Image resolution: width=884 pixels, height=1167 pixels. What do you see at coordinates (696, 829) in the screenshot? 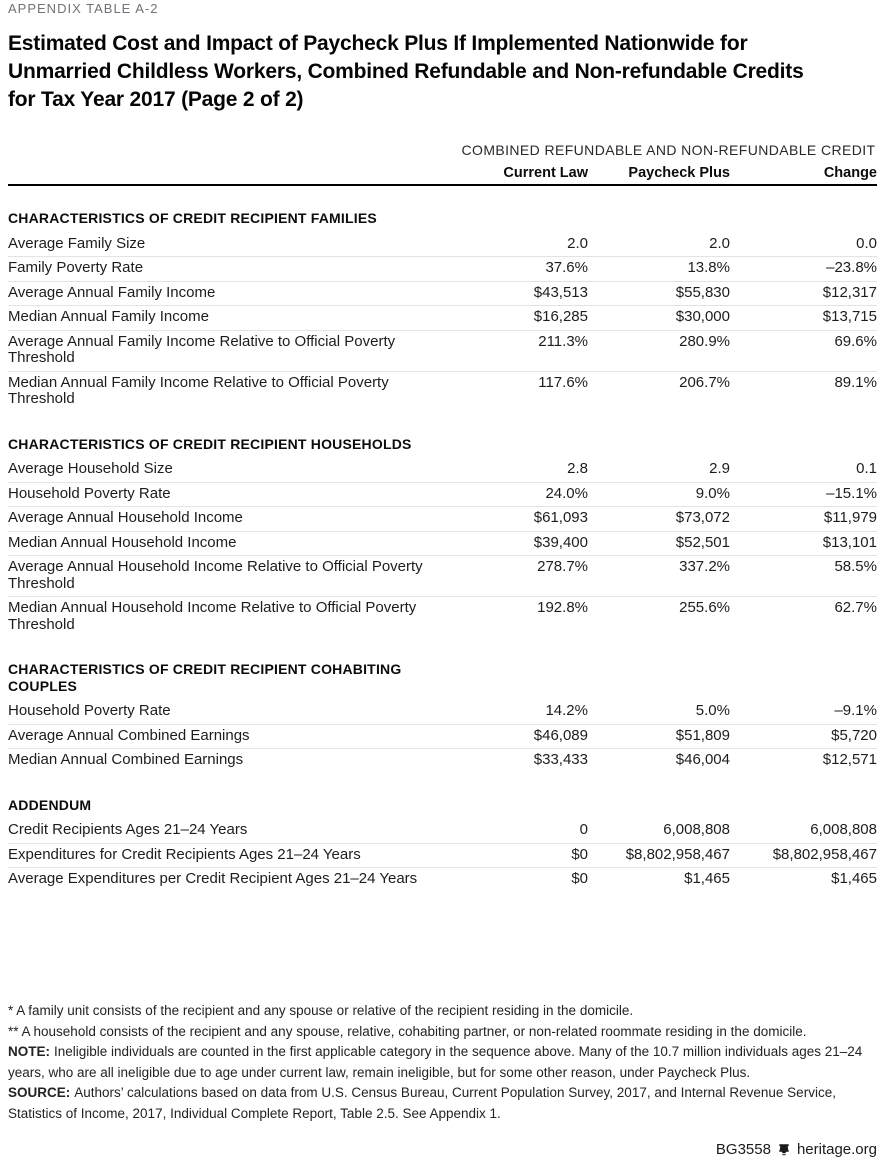
I see `value-paycheck-plus: 6,008,808` at bounding box center [696, 829].